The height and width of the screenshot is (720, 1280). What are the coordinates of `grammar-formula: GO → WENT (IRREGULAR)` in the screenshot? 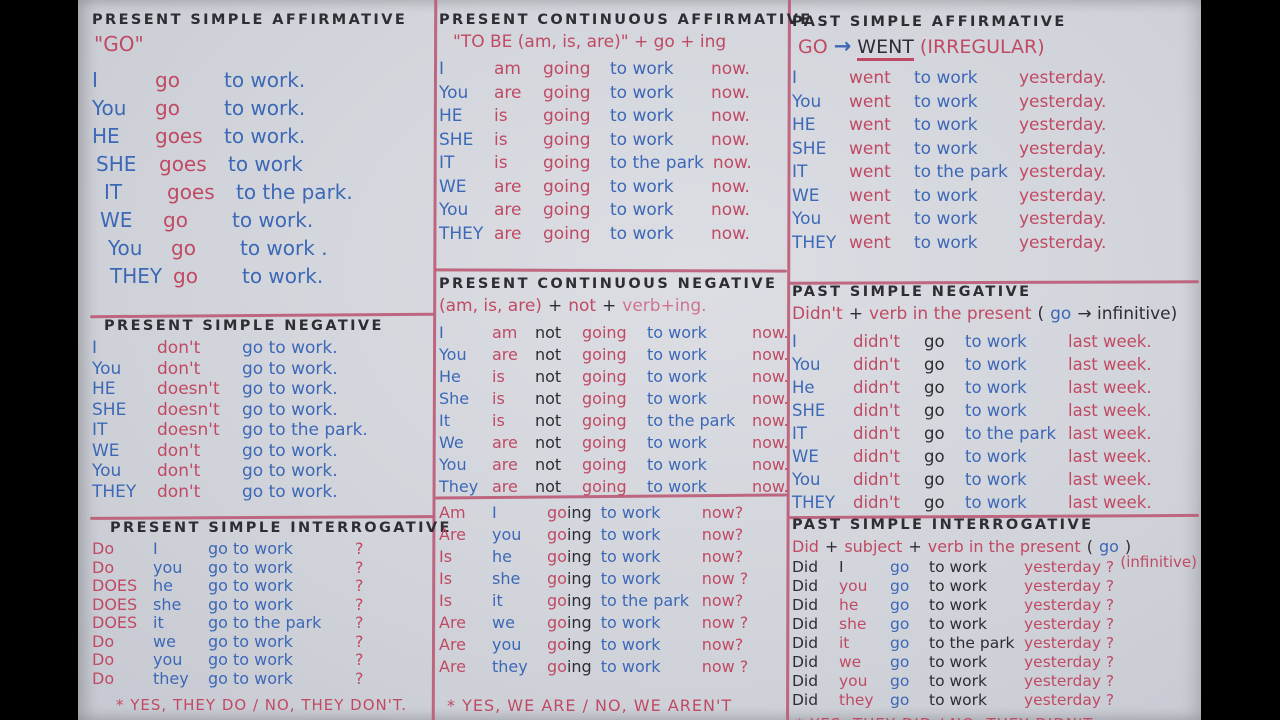 It's located at (998, 47).